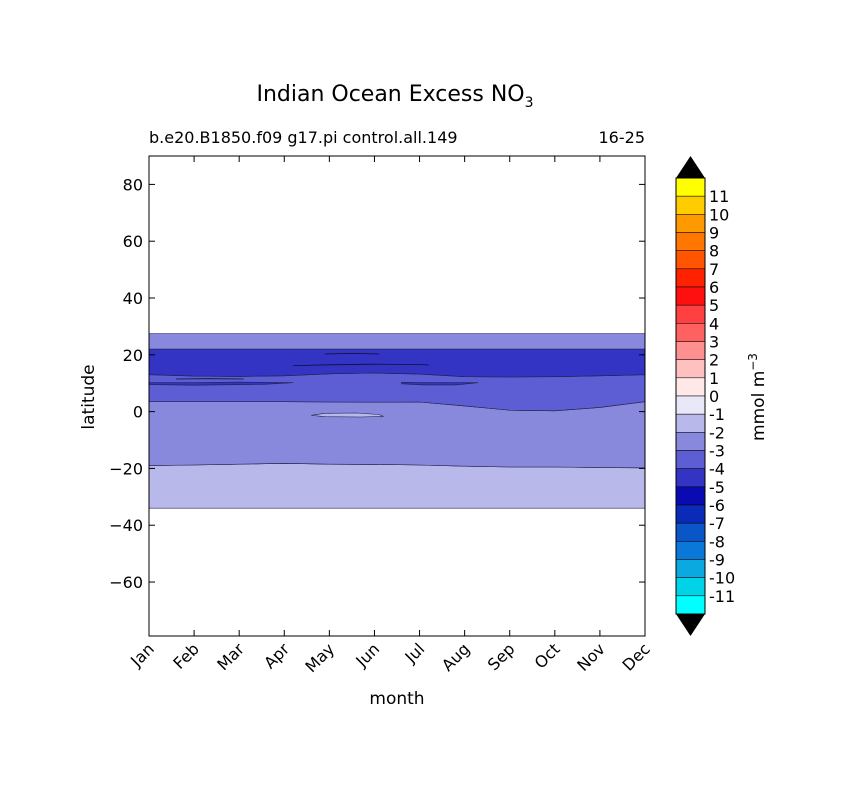 The height and width of the screenshot is (788, 849). I want to click on colorbar-label: mmol m−3, so click(757, 397).